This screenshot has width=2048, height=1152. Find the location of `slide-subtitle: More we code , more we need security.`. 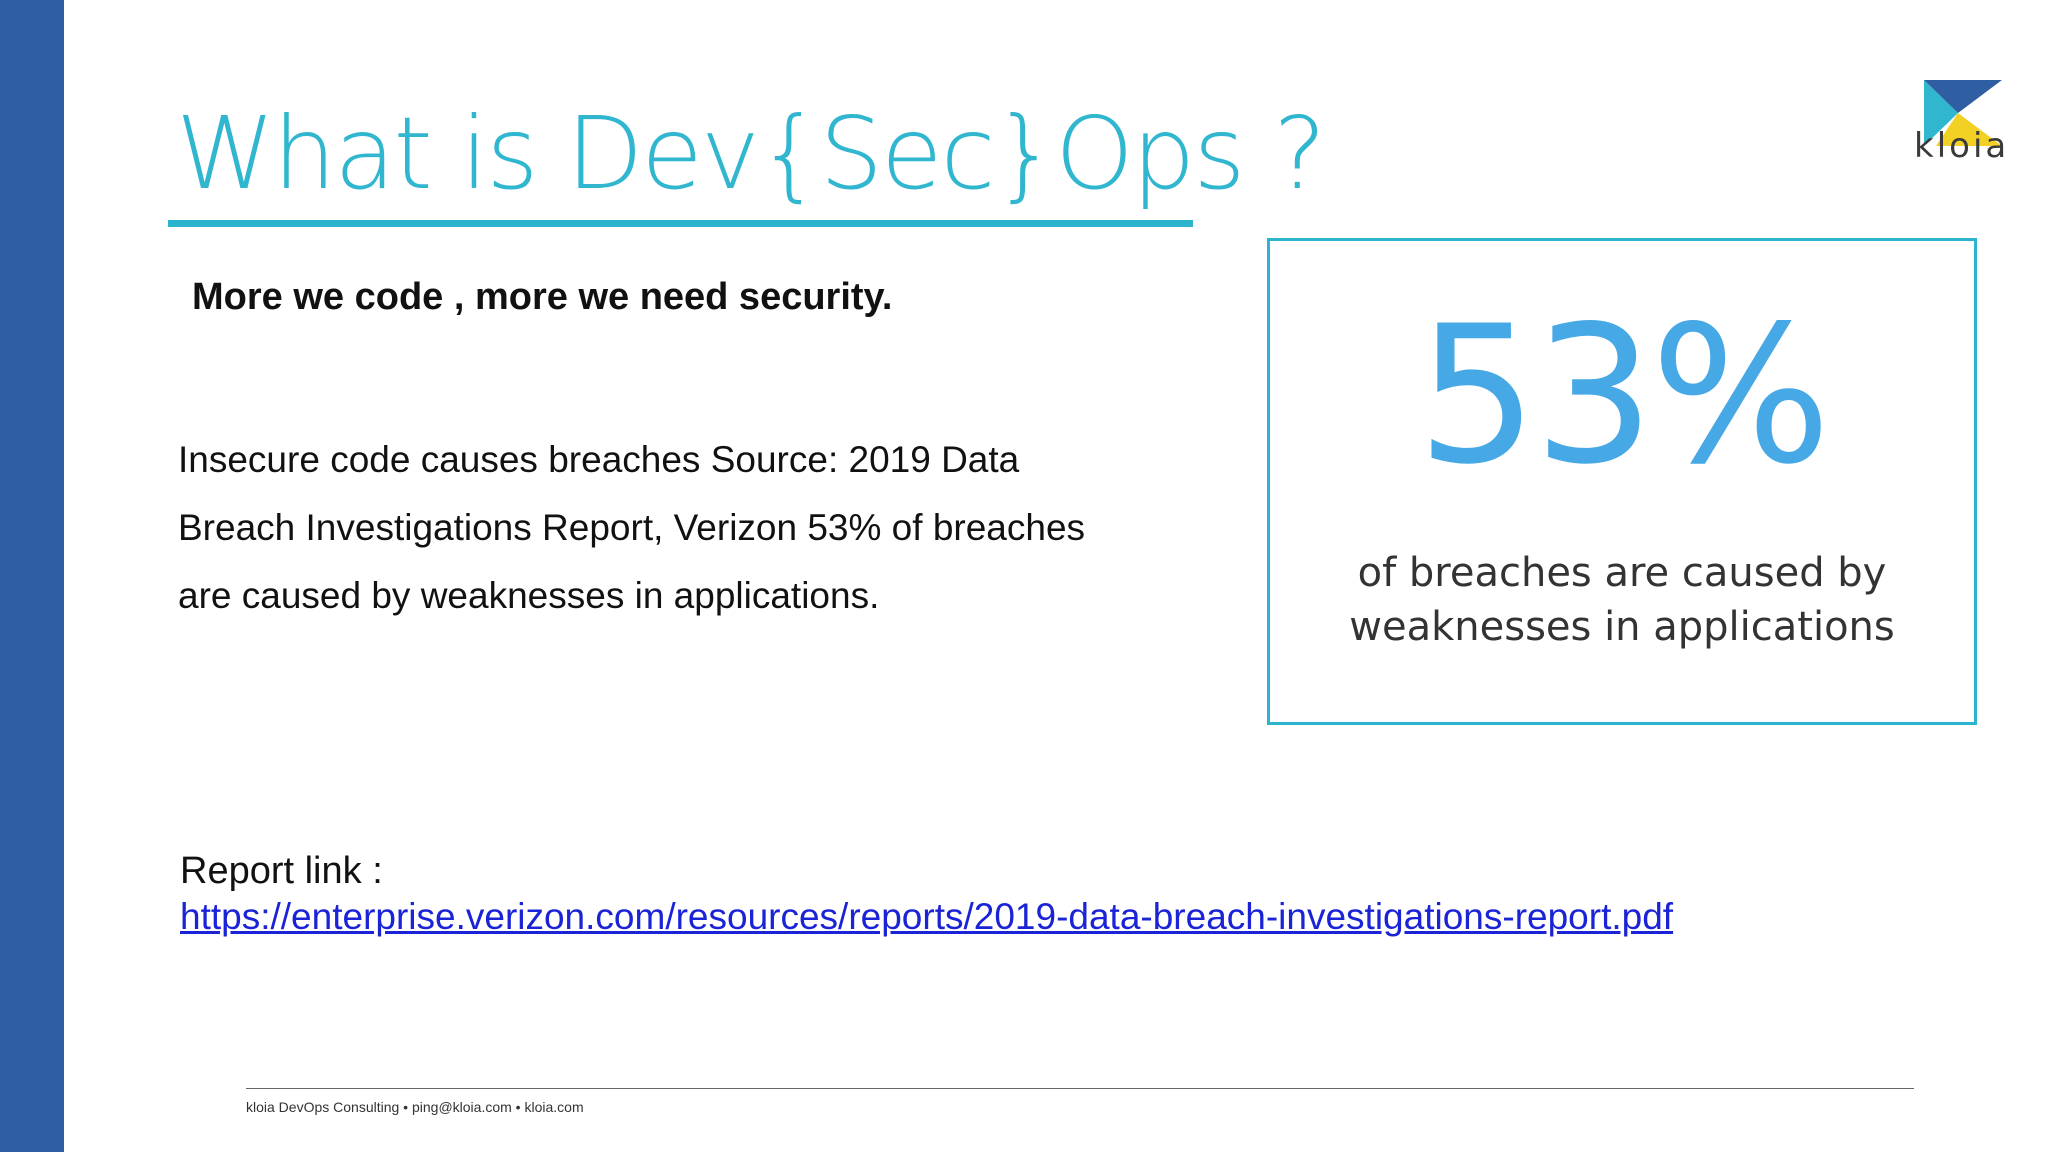

slide-subtitle: More we code , more we need security. is located at coordinates (542, 297).